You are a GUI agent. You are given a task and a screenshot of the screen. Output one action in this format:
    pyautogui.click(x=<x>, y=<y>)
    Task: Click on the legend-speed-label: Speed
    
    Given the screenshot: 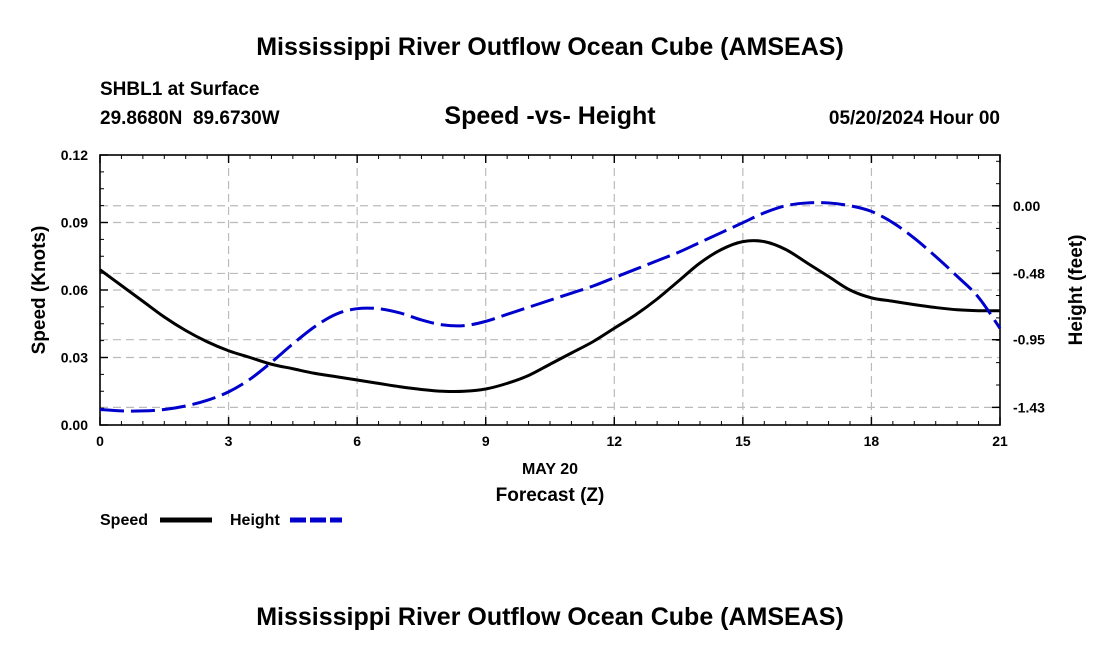 What is the action you would take?
    pyautogui.click(x=124, y=520)
    